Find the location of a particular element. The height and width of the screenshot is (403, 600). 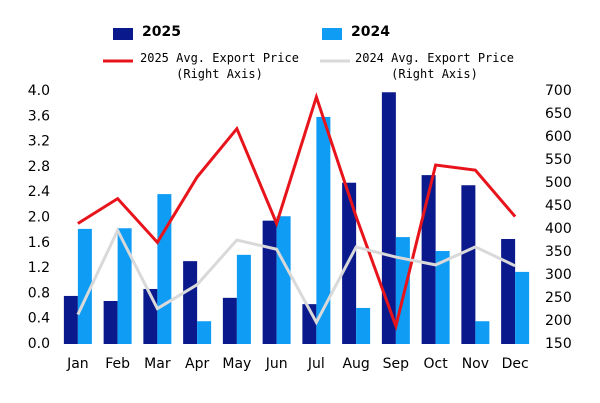

x-tick-label: Apr is located at coordinates (197, 364).